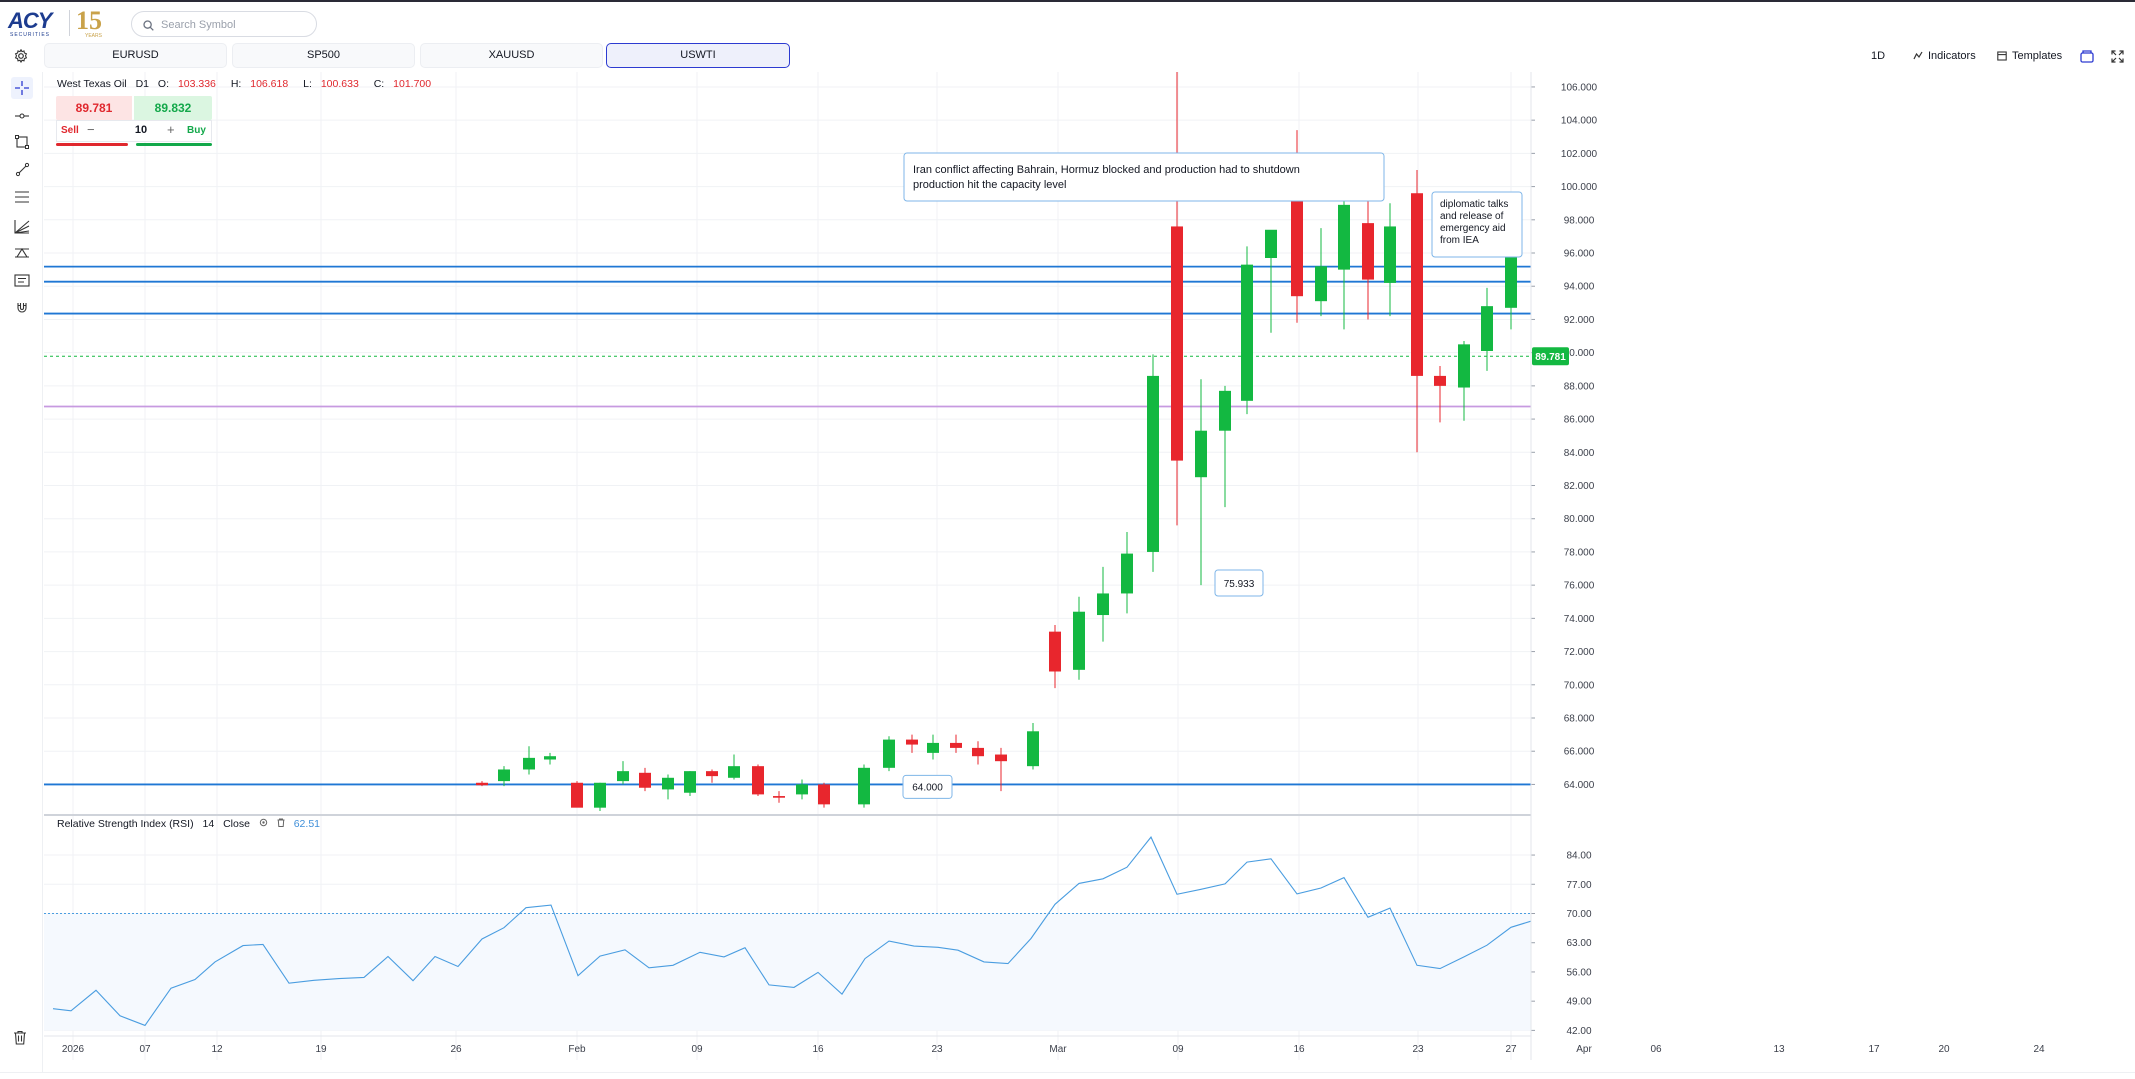  Describe the element at coordinates (1579, 552) in the screenshot. I see `price-tick-label: 78.000` at that location.